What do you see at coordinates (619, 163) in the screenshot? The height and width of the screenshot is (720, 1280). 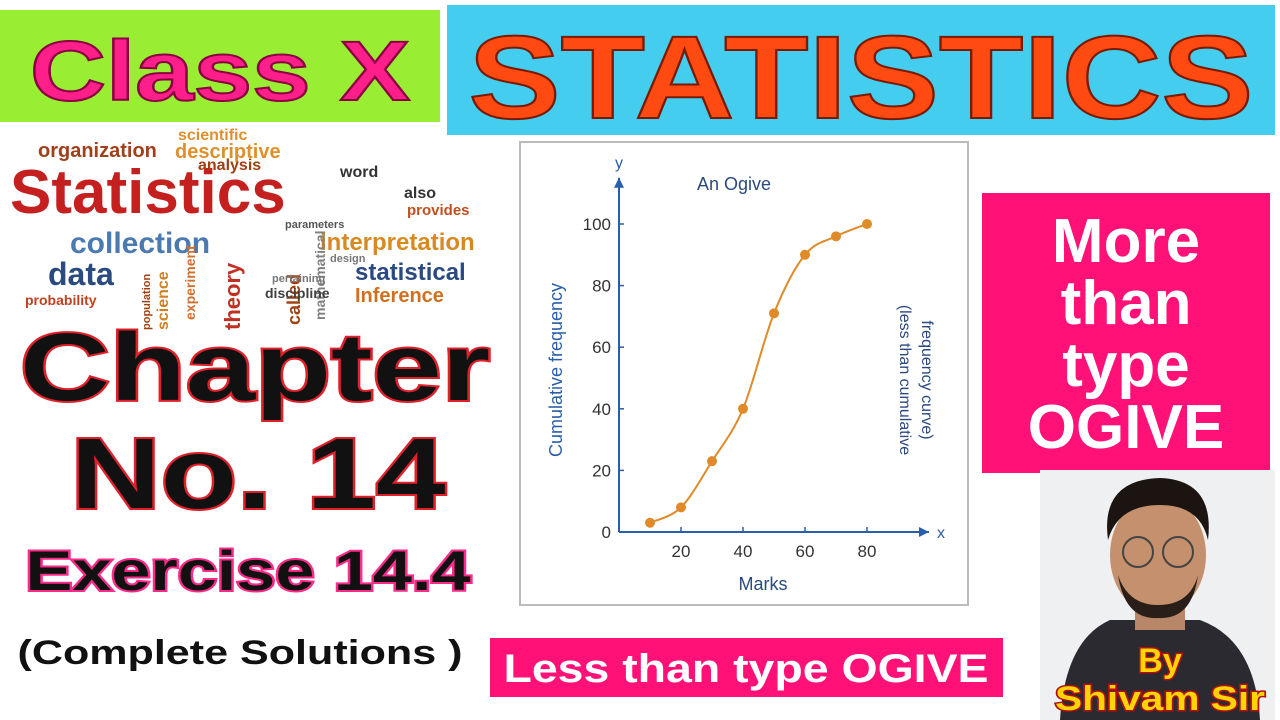 I see `y-axis-name: y` at bounding box center [619, 163].